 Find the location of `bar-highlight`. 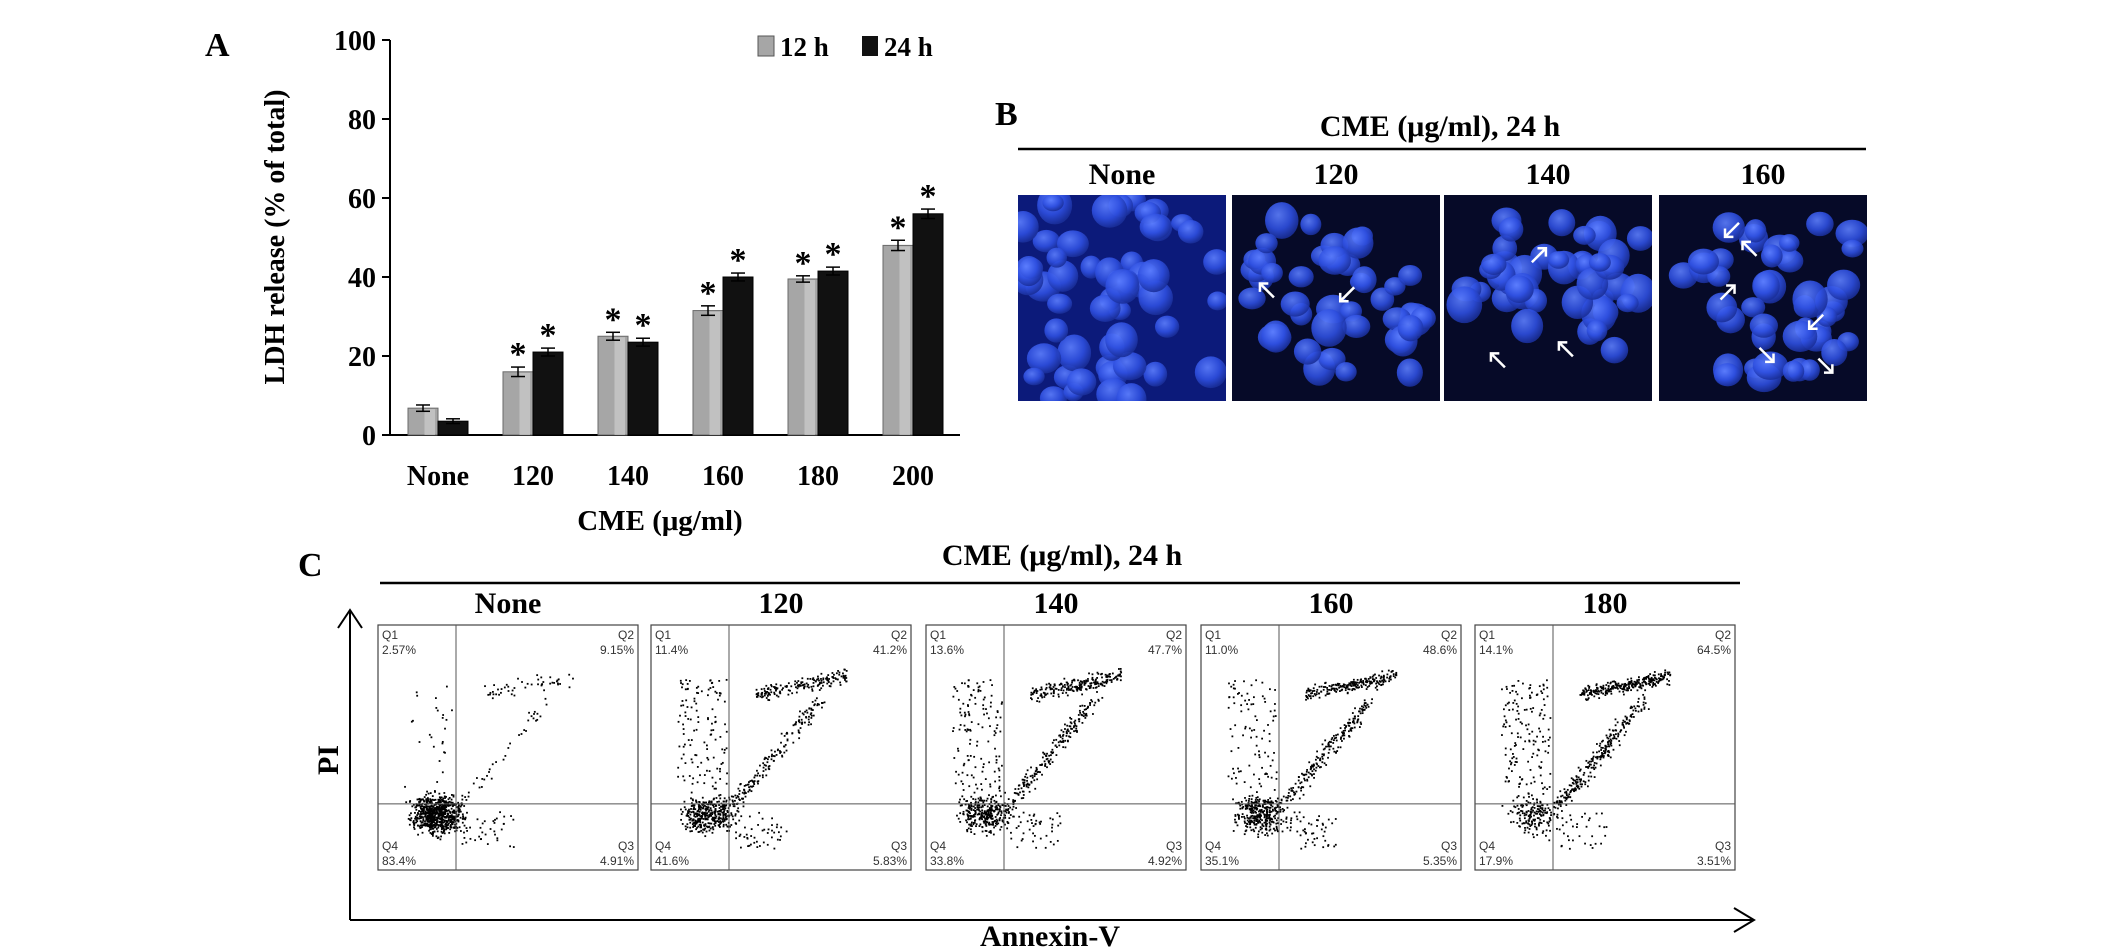

bar-highlight is located at coordinates (904, 340).